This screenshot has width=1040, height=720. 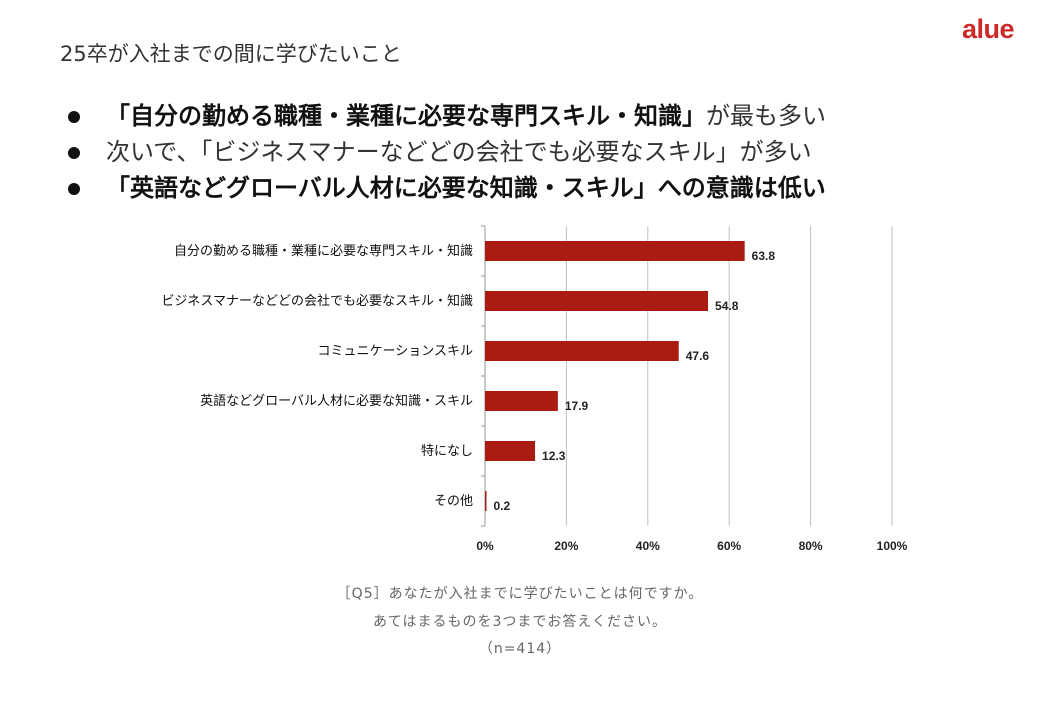 I want to click on bullet-item: 次いで、「ビジネスマナーなどどの会社でも必要なスキル」が多い, so click(x=443, y=152).